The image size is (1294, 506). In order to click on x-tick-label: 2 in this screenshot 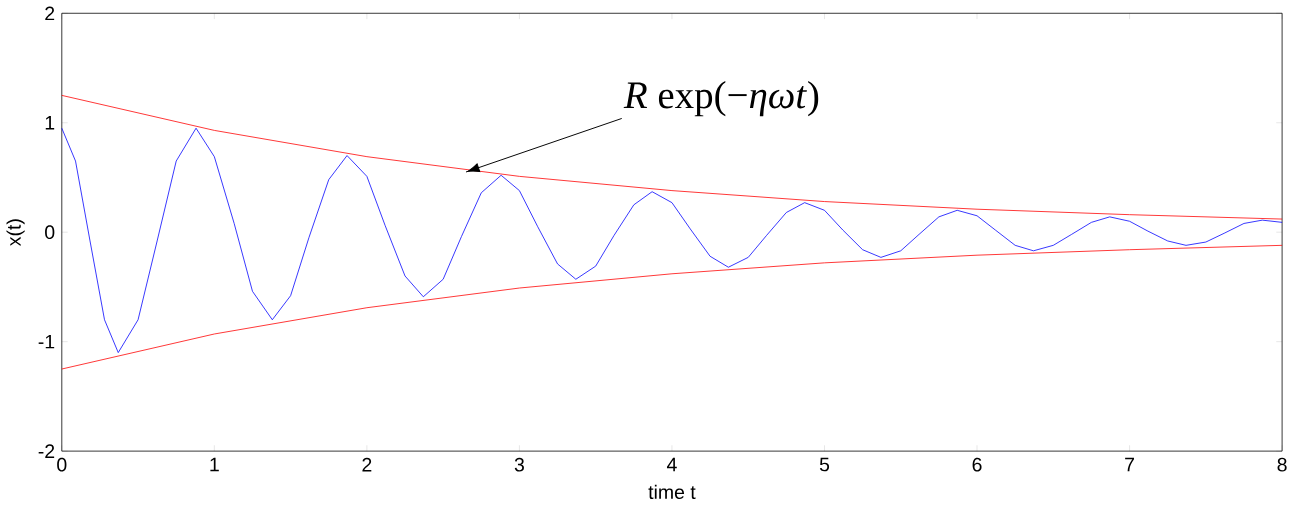, I will do `click(367, 465)`.